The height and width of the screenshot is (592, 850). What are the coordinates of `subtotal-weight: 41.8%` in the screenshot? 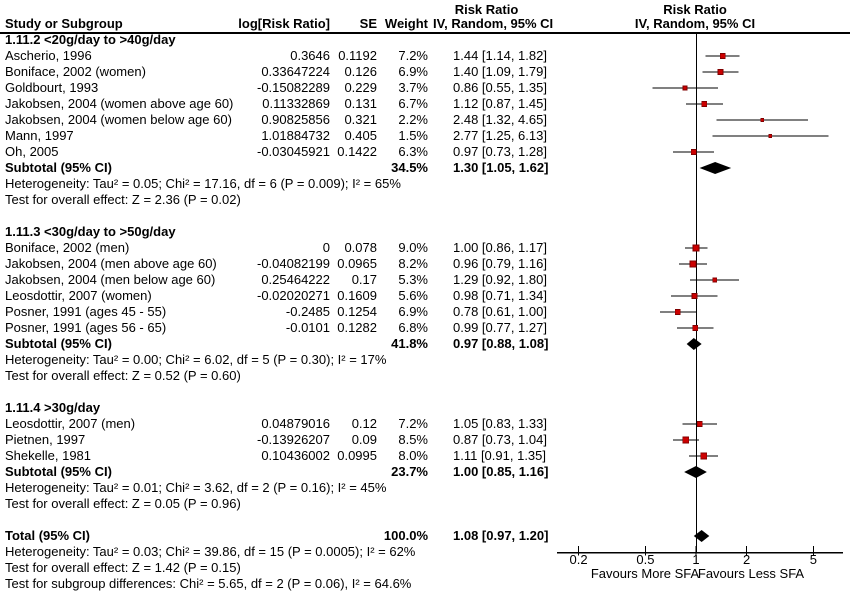 It's located at (409, 343).